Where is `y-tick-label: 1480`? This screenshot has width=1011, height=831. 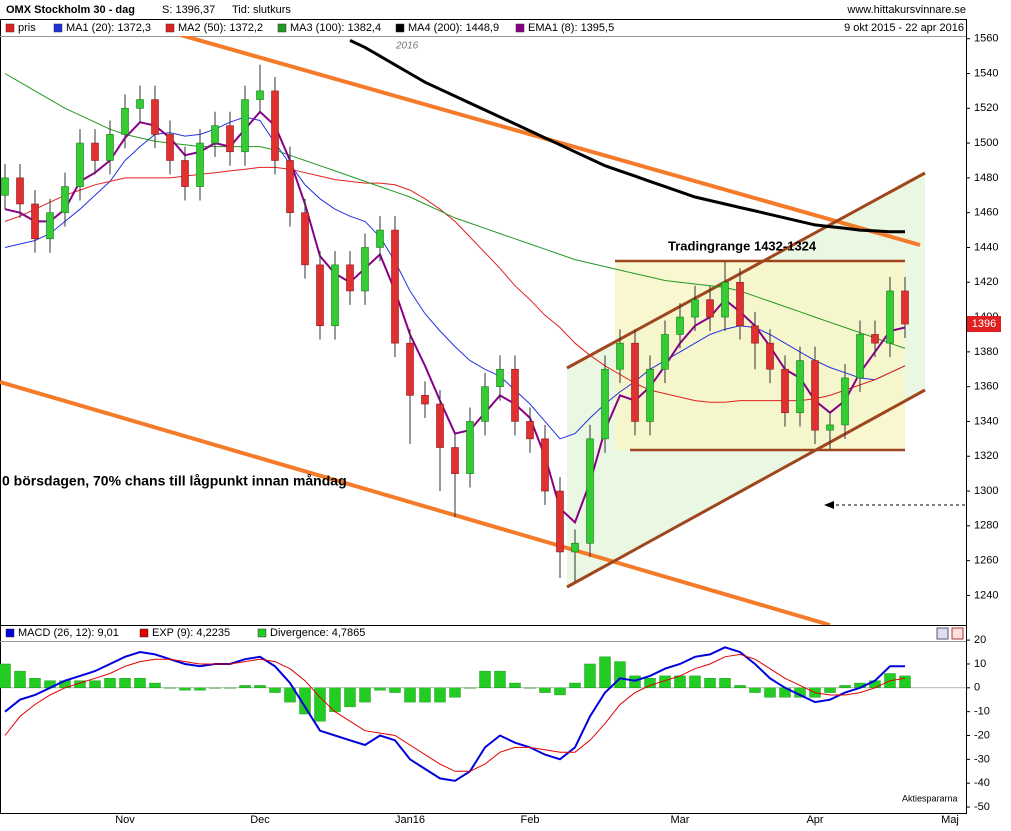
y-tick-label: 1480 is located at coordinates (986, 178).